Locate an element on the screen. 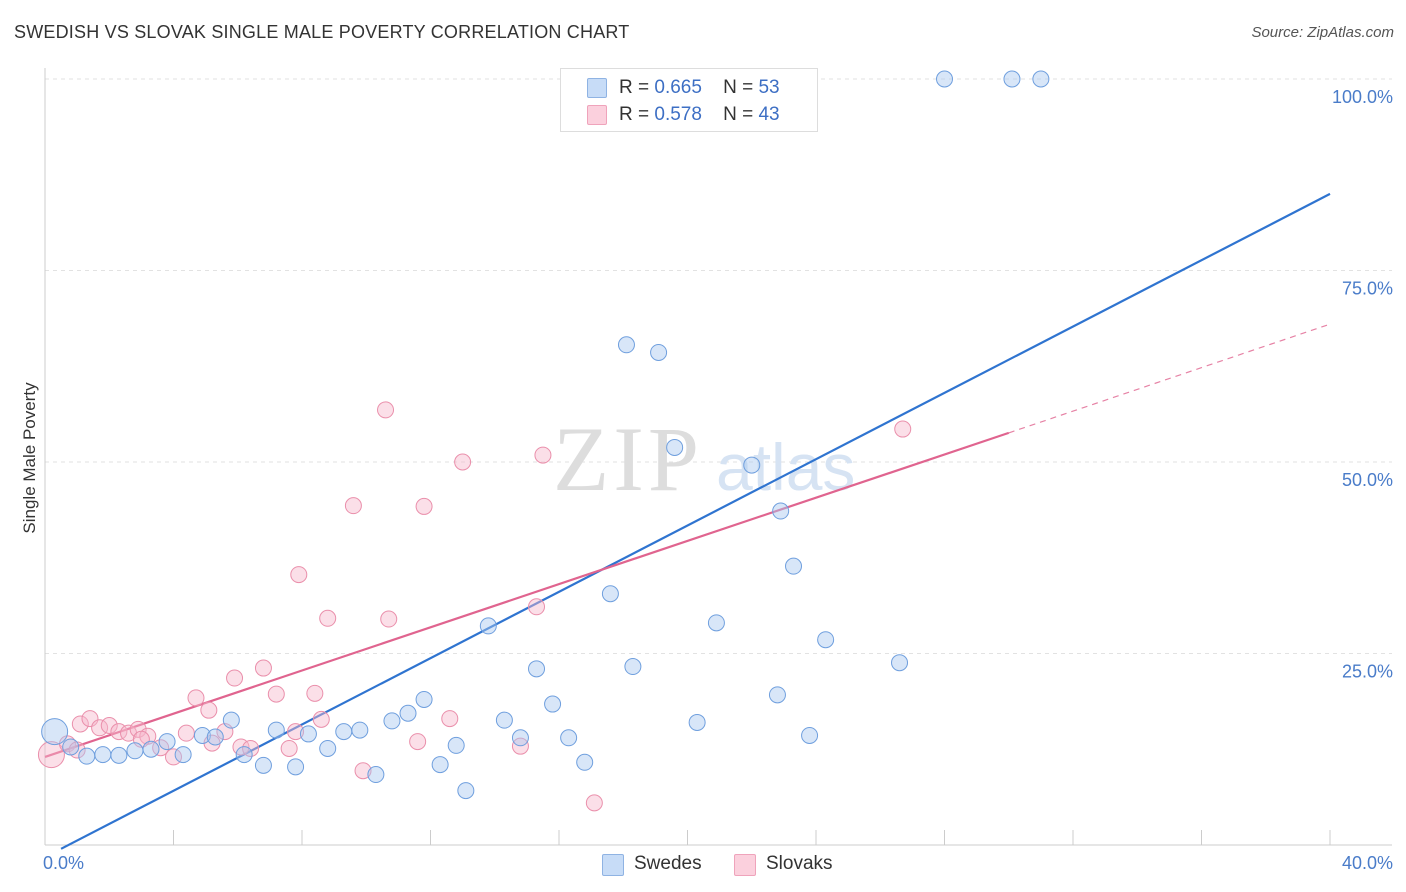 This screenshot has width=1406, height=892. watermark: ZIP atlas is located at coordinates (704, 459).